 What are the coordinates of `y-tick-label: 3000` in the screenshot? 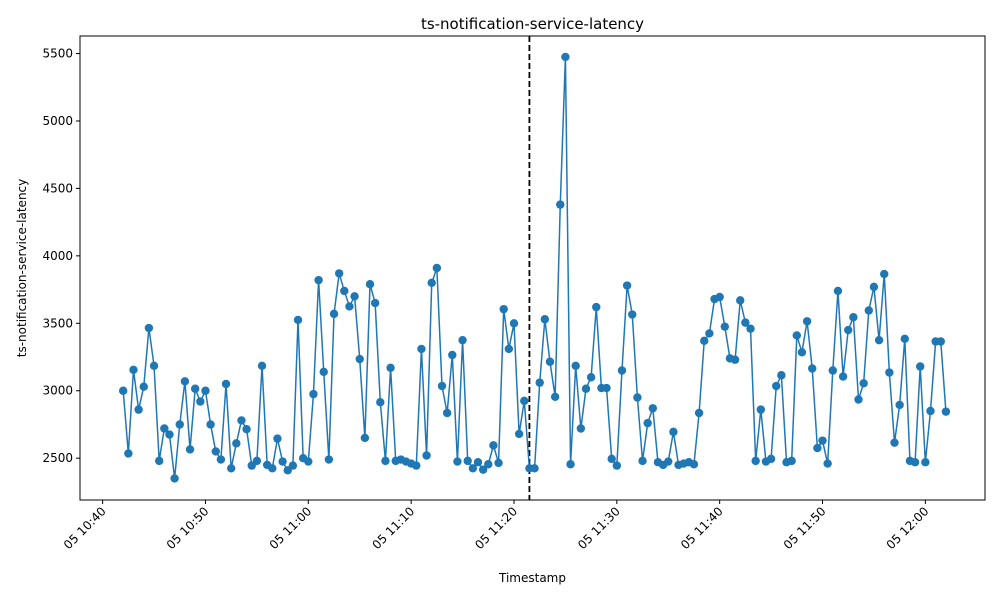 It's located at (57, 391).